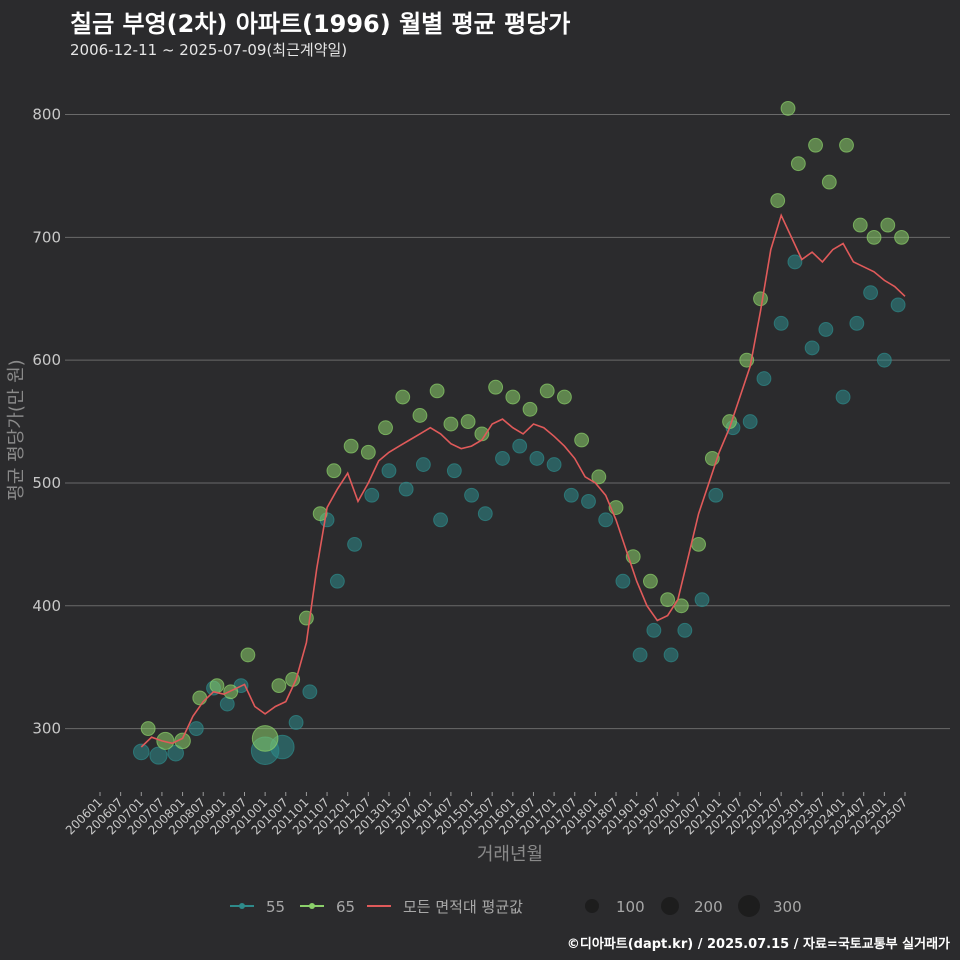 This screenshot has width=960, height=960. Describe the element at coordinates (630, 907) in the screenshot. I see `legend-size-label-0: 100` at that location.